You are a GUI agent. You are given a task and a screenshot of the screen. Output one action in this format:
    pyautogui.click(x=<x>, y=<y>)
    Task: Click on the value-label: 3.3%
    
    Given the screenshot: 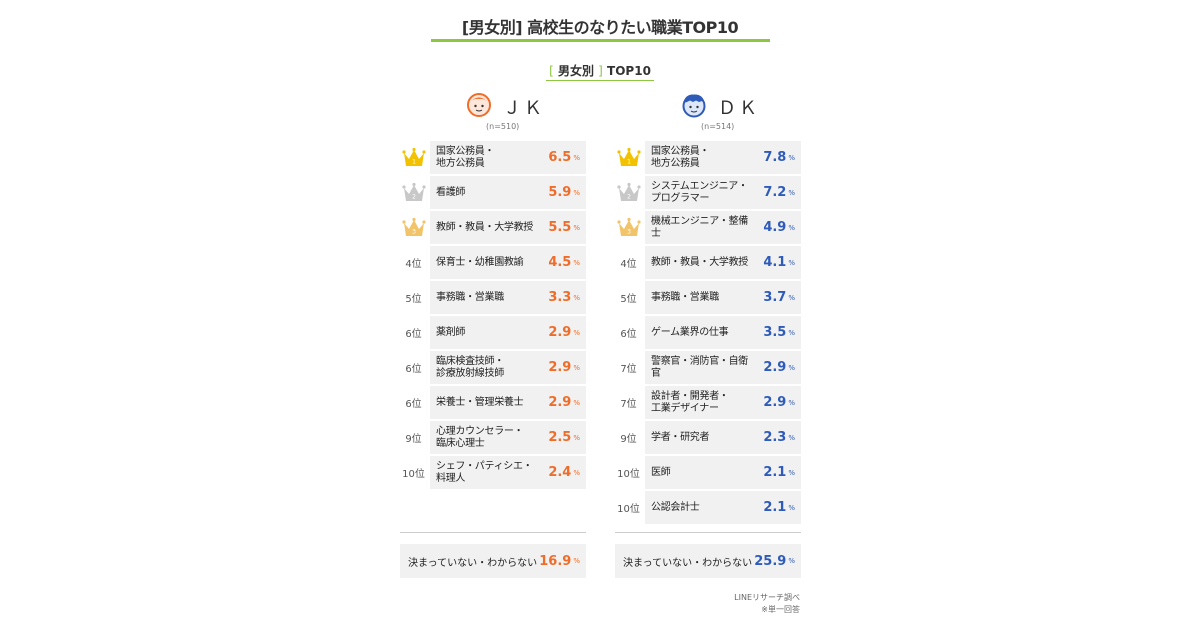 What is the action you would take?
    pyautogui.click(x=564, y=297)
    